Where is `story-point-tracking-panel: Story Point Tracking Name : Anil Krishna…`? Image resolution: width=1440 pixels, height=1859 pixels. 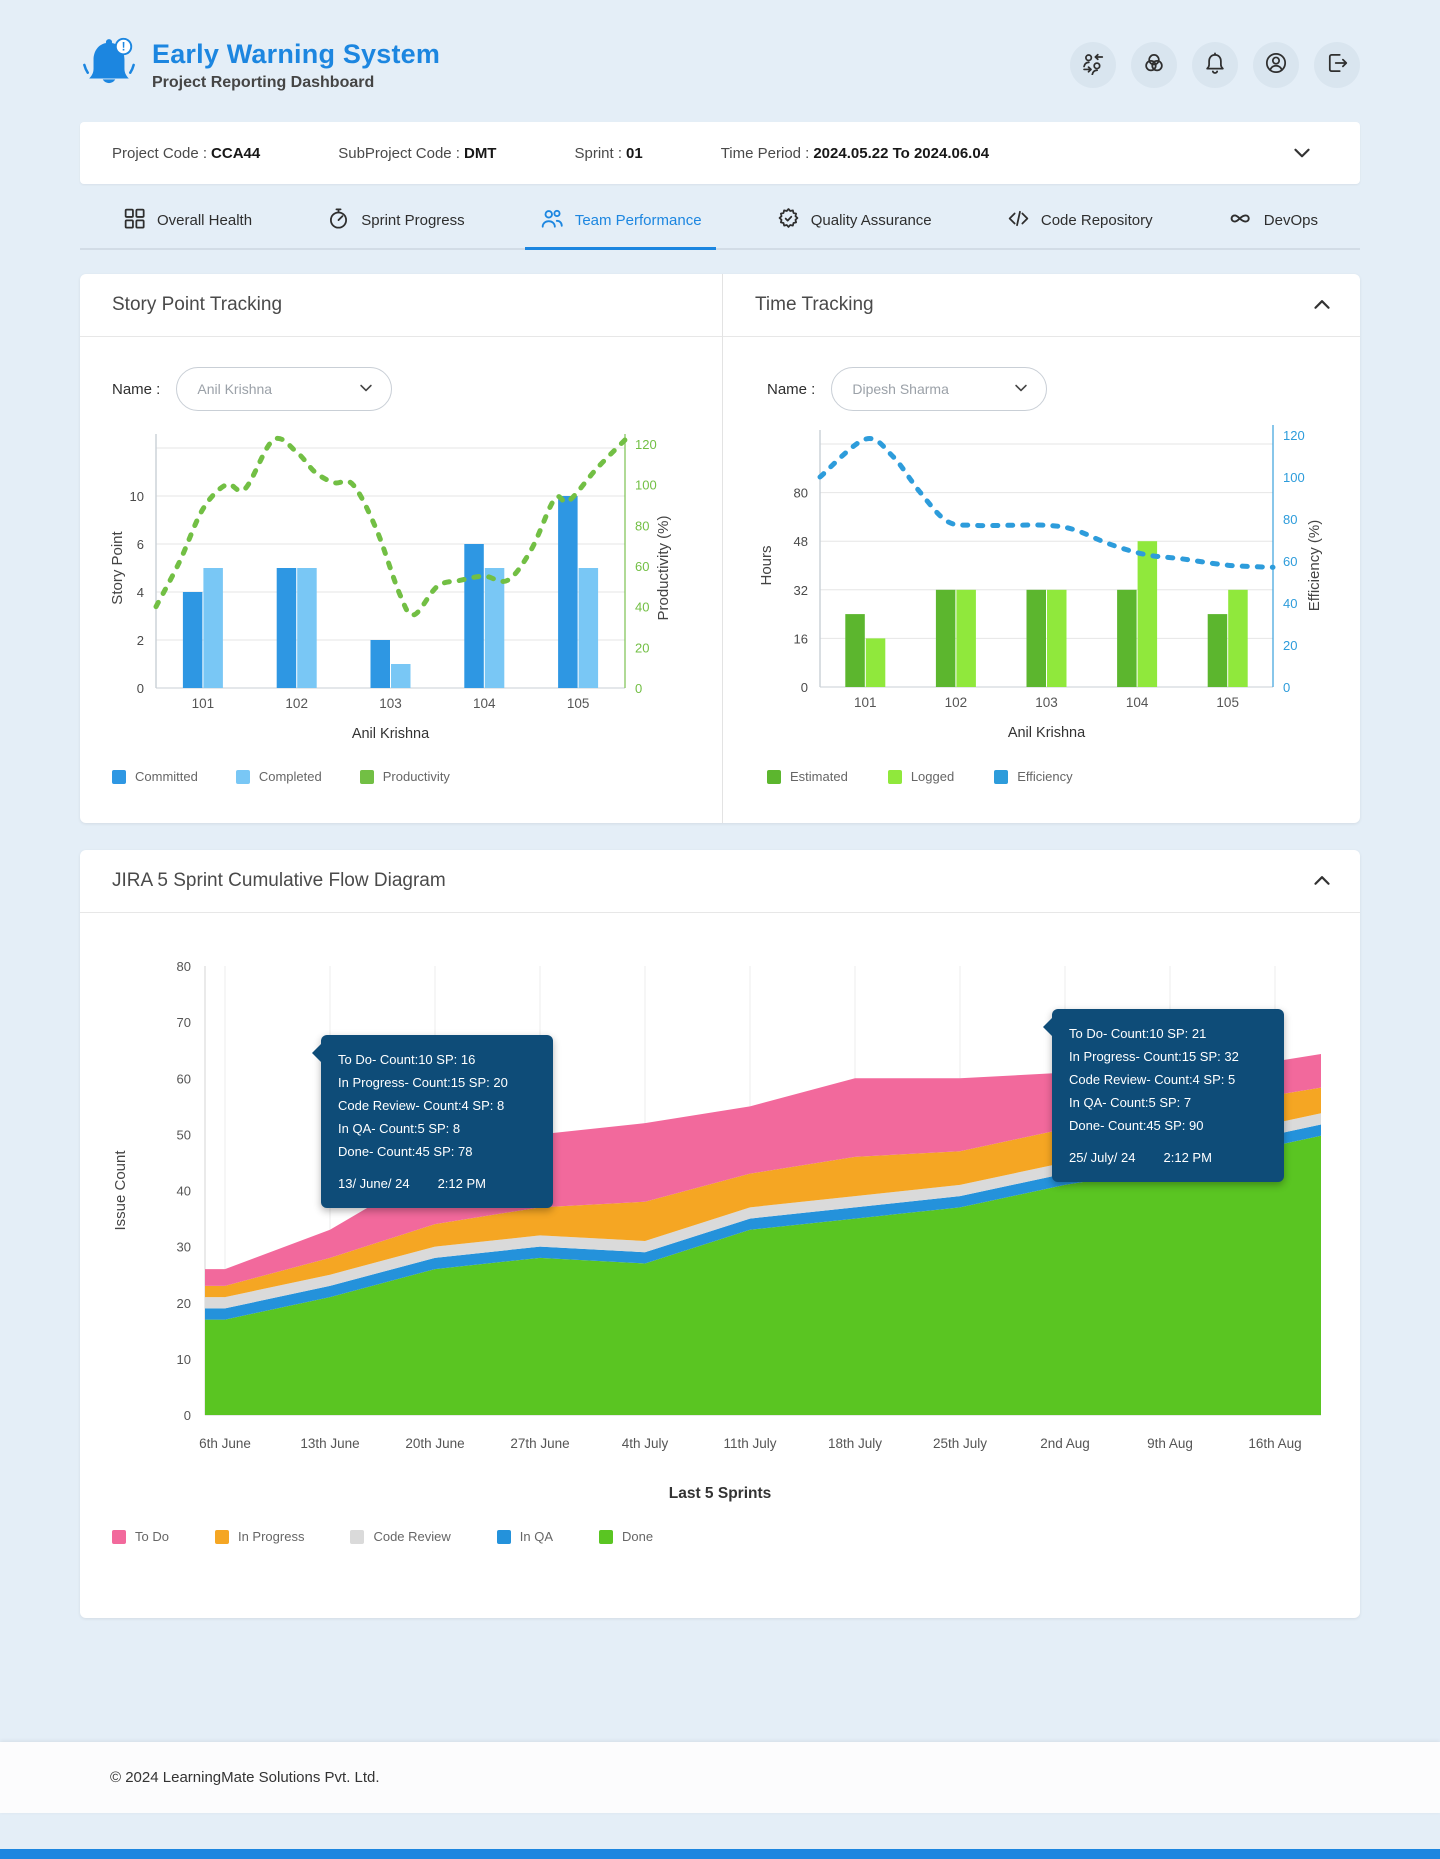
story-point-tracking-panel: Story Point Tracking Name : Anil Krishna… is located at coordinates (401, 548).